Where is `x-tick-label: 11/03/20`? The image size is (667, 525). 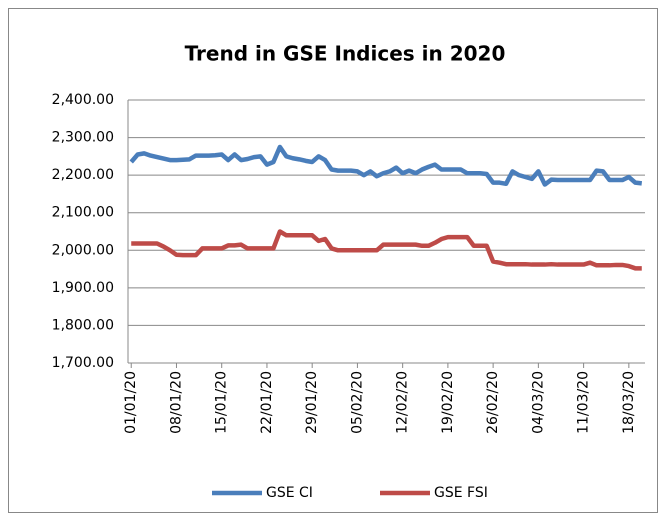
x-tick-label: 11/03/20 is located at coordinates (584, 402).